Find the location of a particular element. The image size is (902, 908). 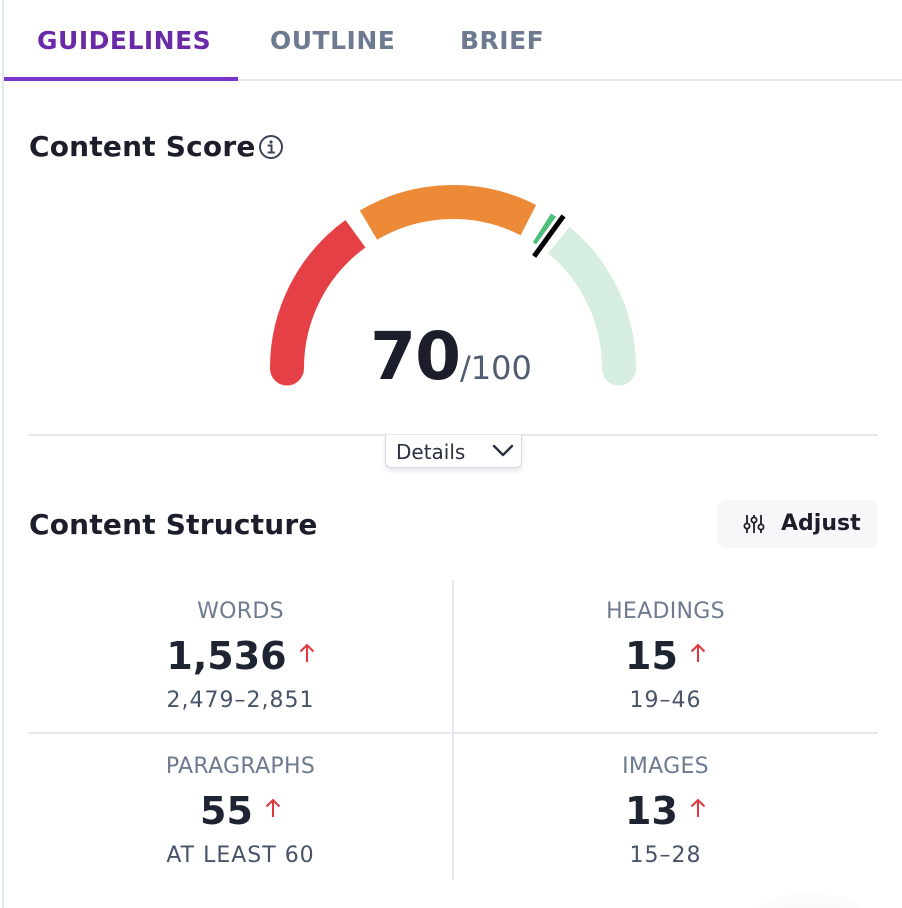

metric-images: IMAGES 13 15–28 is located at coordinates (665, 812).